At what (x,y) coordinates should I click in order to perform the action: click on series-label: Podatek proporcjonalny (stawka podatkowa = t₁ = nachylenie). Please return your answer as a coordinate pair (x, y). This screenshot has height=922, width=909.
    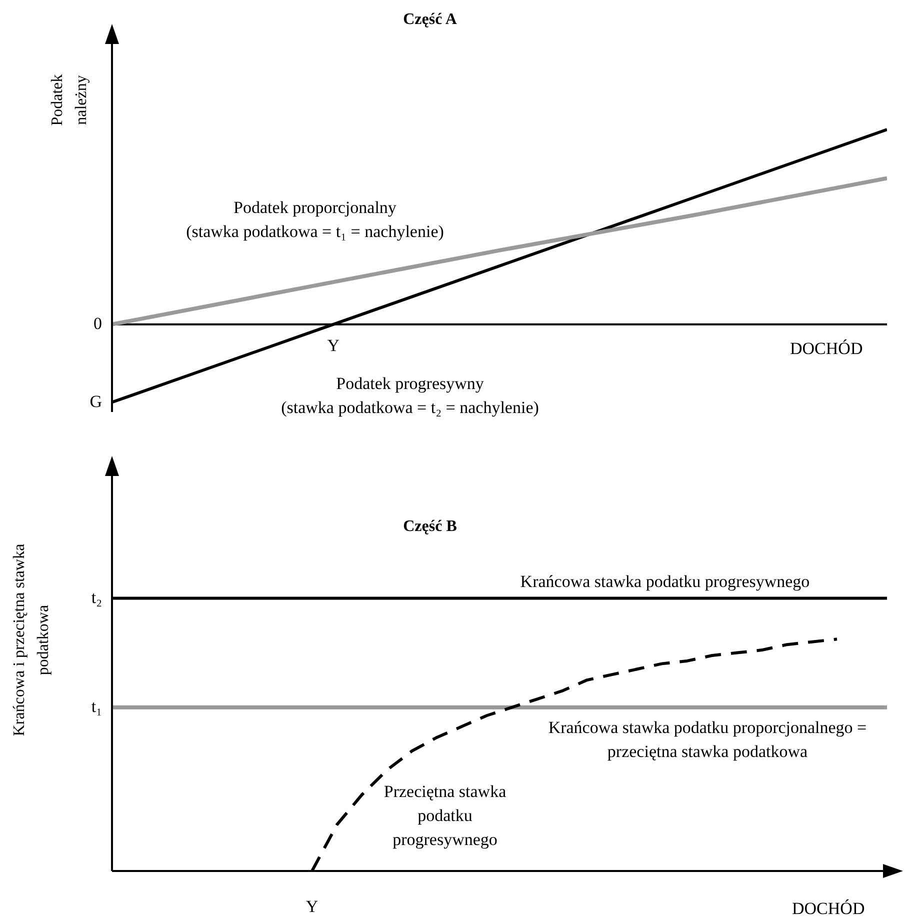
    Looking at the image, I should click on (315, 220).